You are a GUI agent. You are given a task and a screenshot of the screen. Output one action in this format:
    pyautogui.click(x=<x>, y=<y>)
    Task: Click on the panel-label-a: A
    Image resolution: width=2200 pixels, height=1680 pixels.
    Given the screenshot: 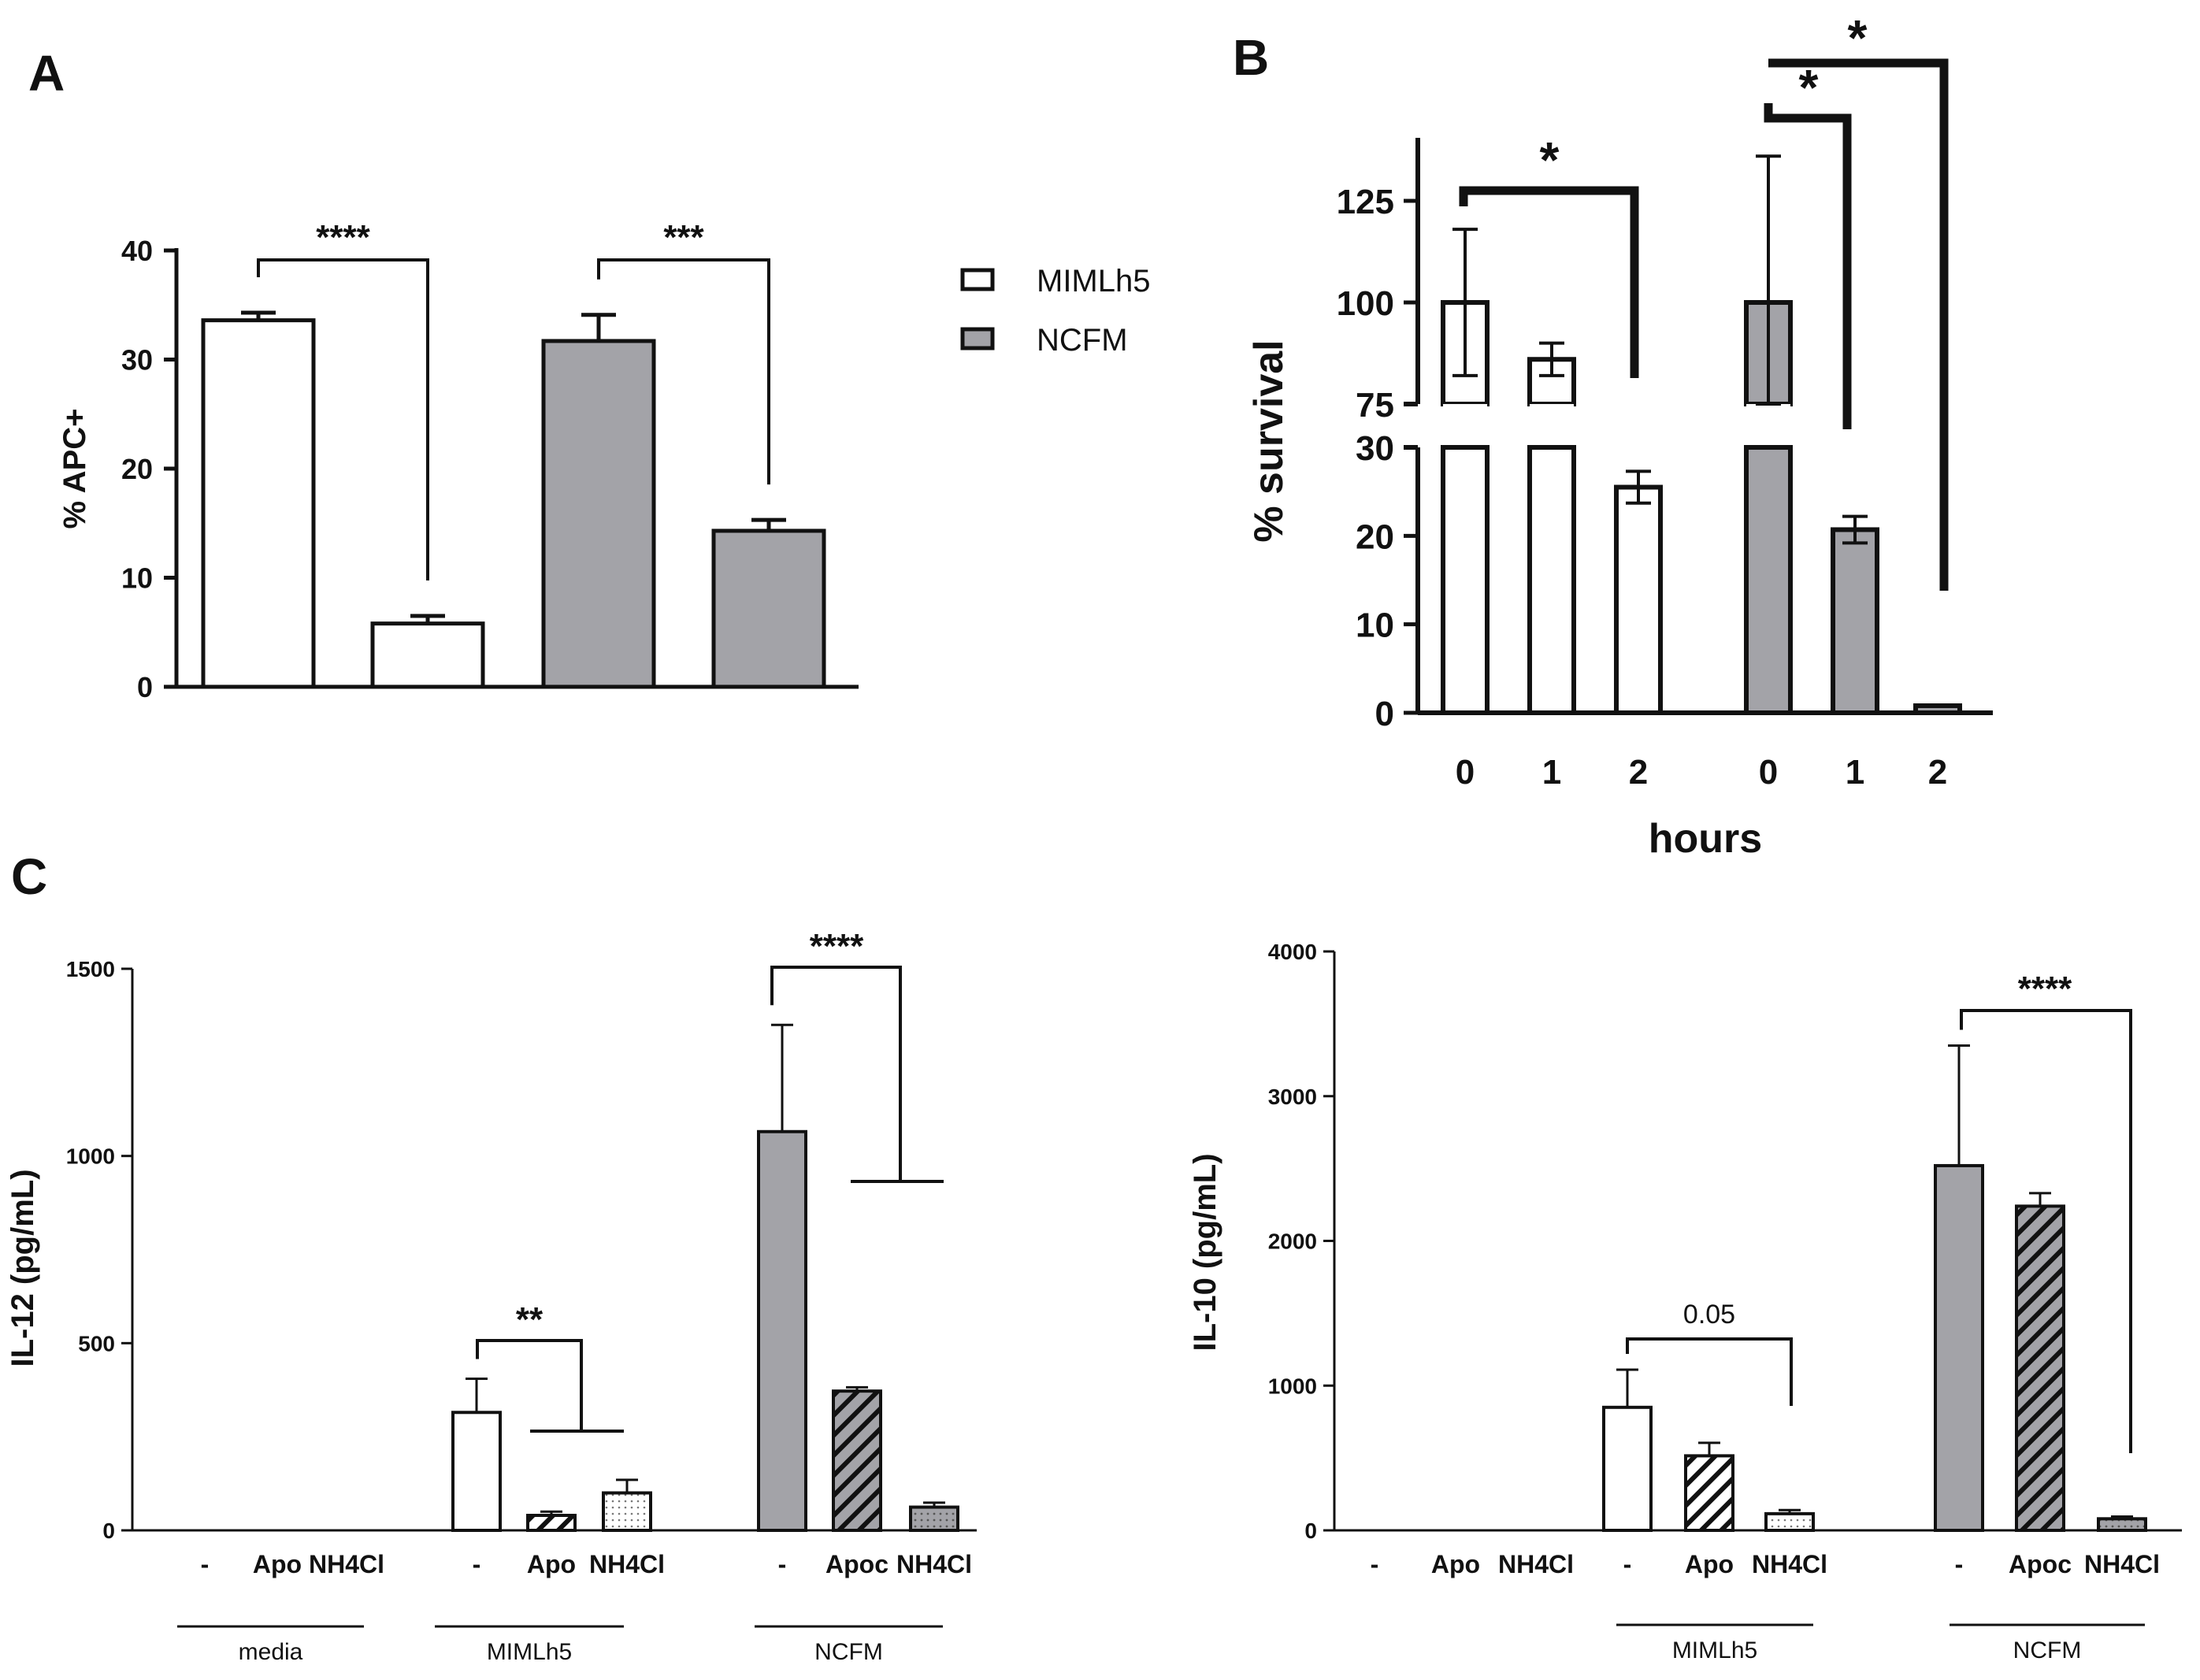 What is the action you would take?
    pyautogui.click(x=46, y=73)
    